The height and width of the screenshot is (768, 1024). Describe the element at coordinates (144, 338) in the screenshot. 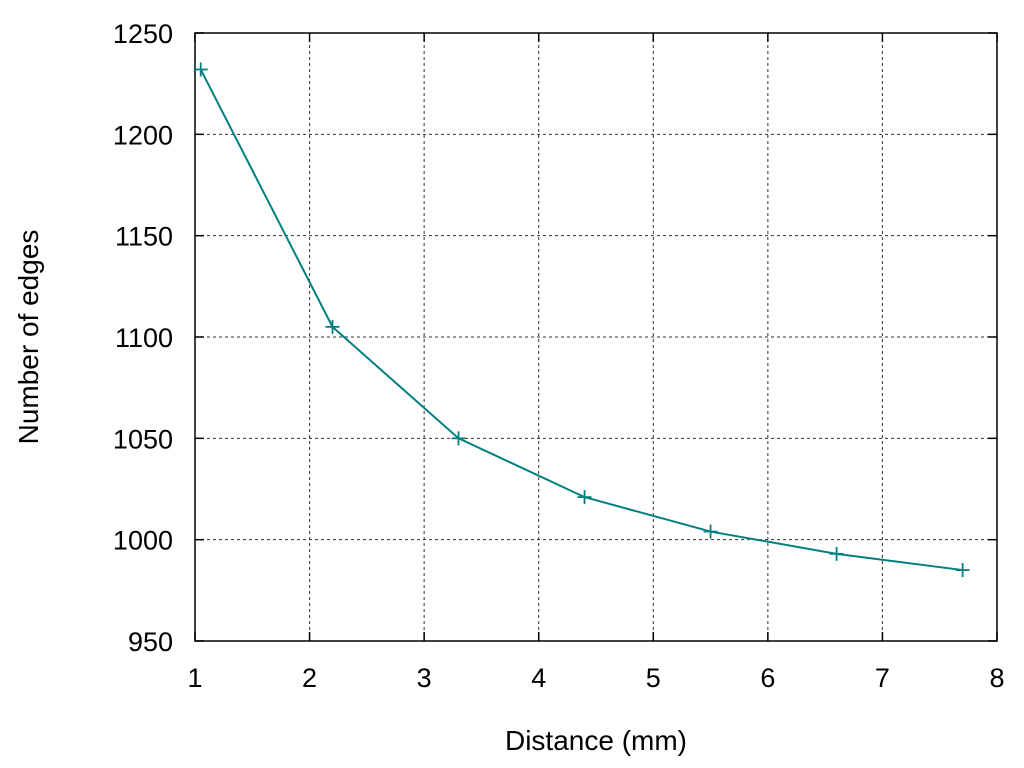

I see `y-tick-label-1100: 1100` at that location.